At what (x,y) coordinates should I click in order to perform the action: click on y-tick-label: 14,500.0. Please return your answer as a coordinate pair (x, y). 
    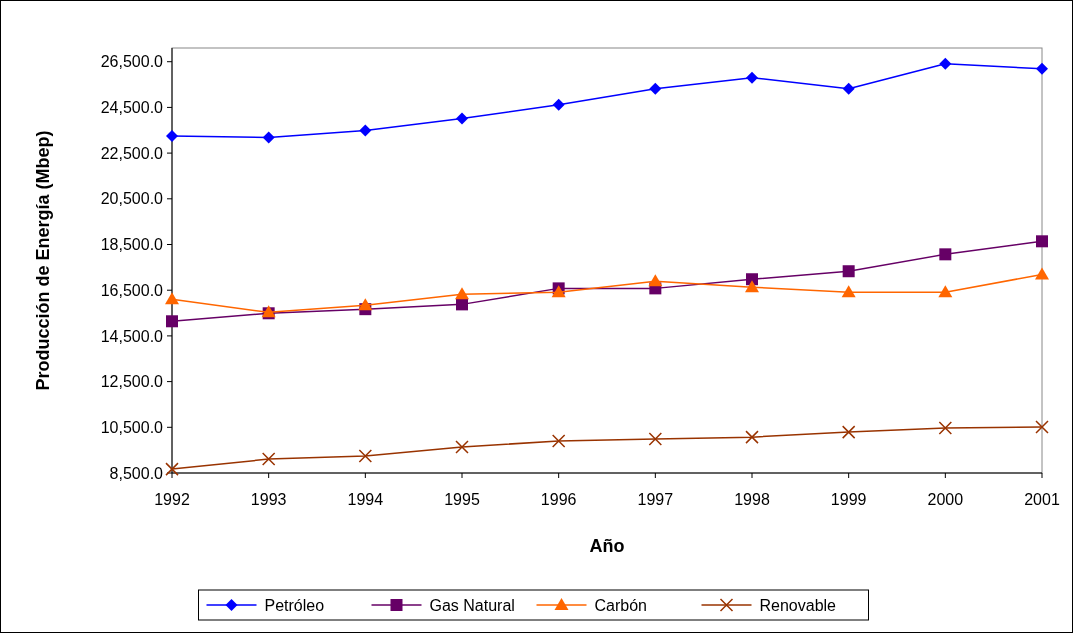
    Looking at the image, I should click on (132, 336).